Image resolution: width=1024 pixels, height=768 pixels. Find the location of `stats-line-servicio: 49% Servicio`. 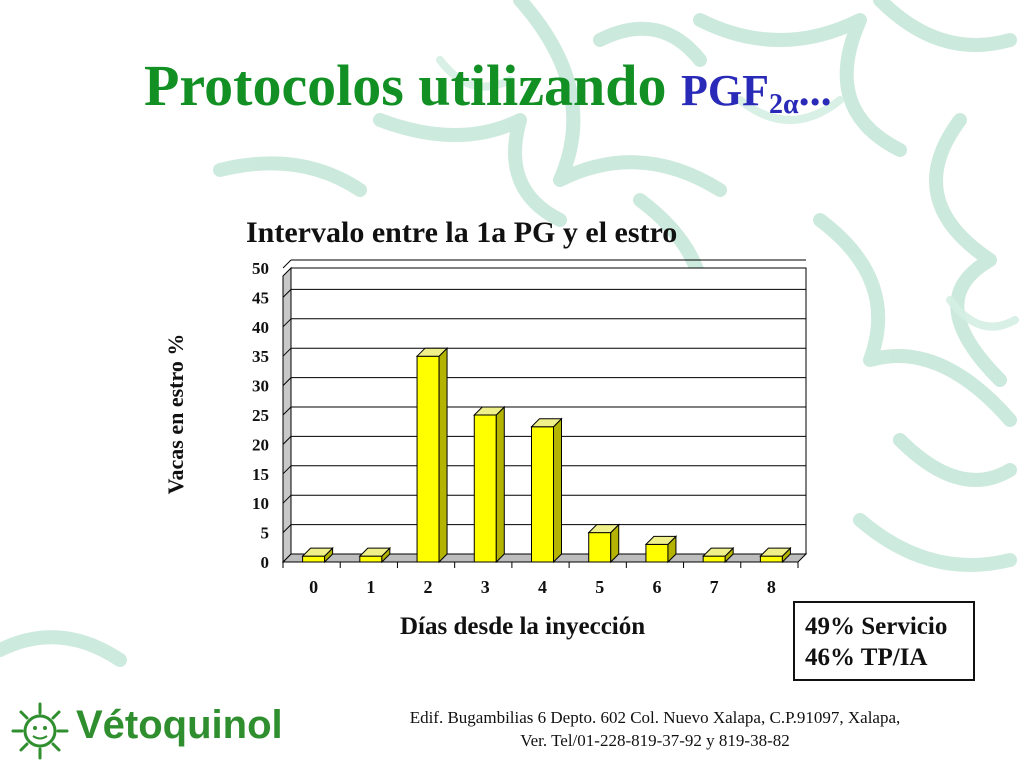

stats-line-servicio: 49% Servicio is located at coordinates (876, 626).